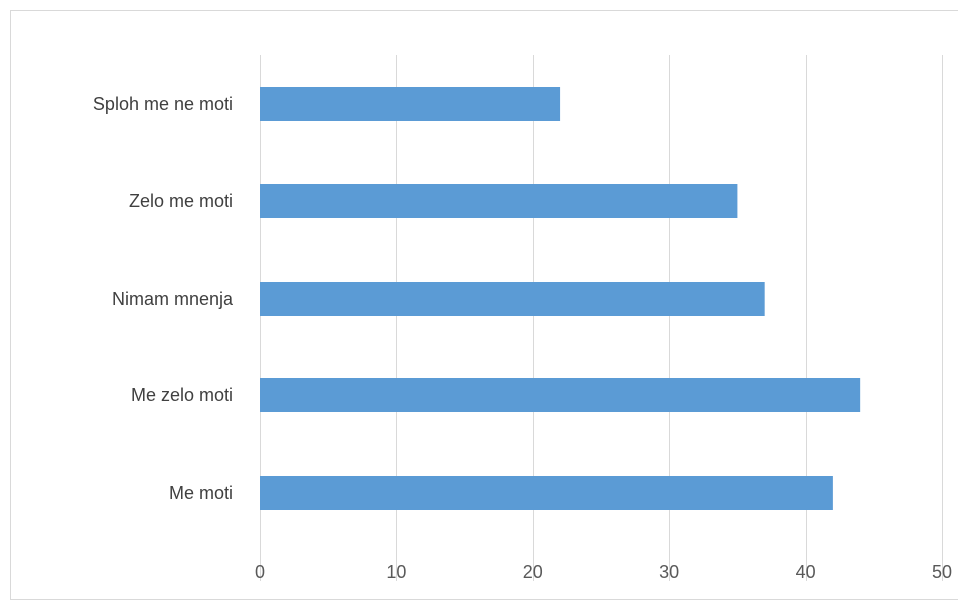  What do you see at coordinates (533, 571) in the screenshot?
I see `x-tick-label: 20` at bounding box center [533, 571].